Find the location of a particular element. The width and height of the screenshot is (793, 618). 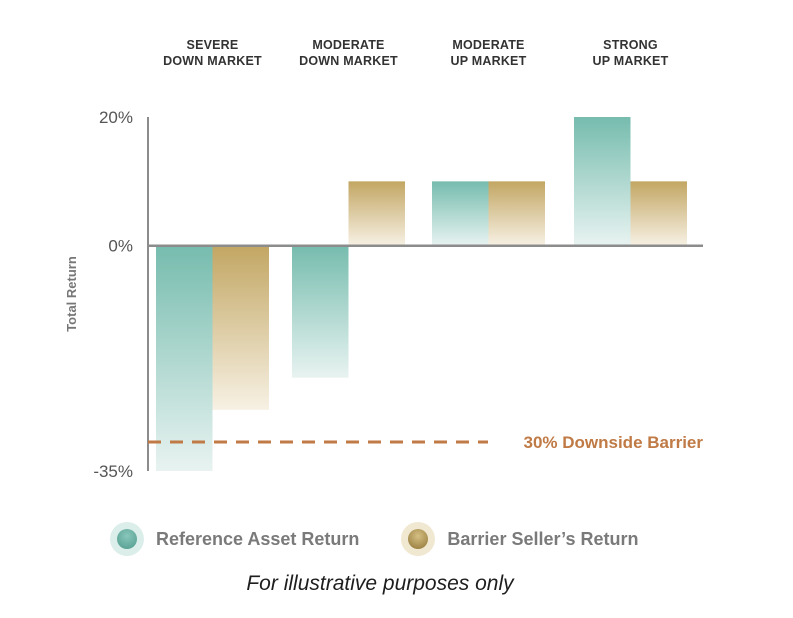

y-tick-label: 0% is located at coordinates (120, 246).